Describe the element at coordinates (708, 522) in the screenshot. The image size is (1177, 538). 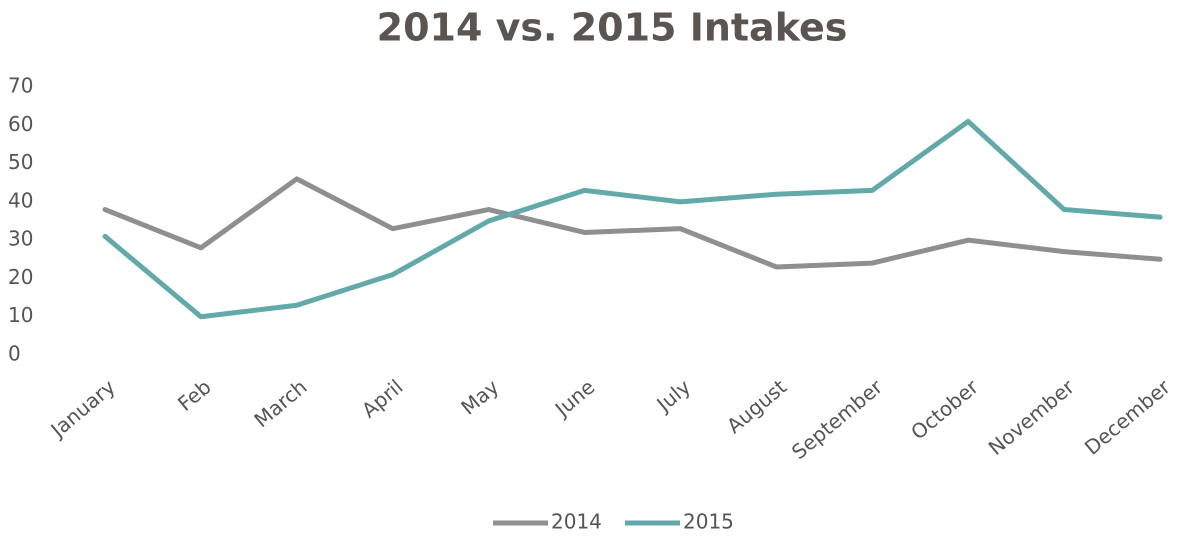
I see `legend-label: 2015` at that location.